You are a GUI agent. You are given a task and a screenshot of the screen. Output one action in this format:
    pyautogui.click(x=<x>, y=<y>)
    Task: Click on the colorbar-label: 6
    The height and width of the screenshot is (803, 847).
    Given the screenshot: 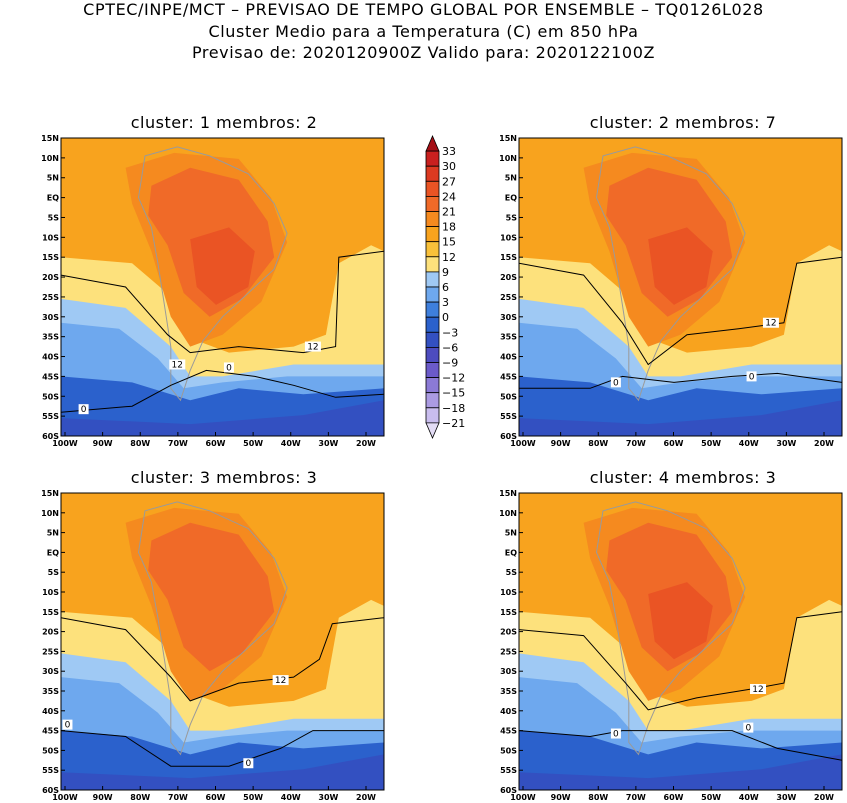 What is the action you would take?
    pyautogui.click(x=445, y=287)
    